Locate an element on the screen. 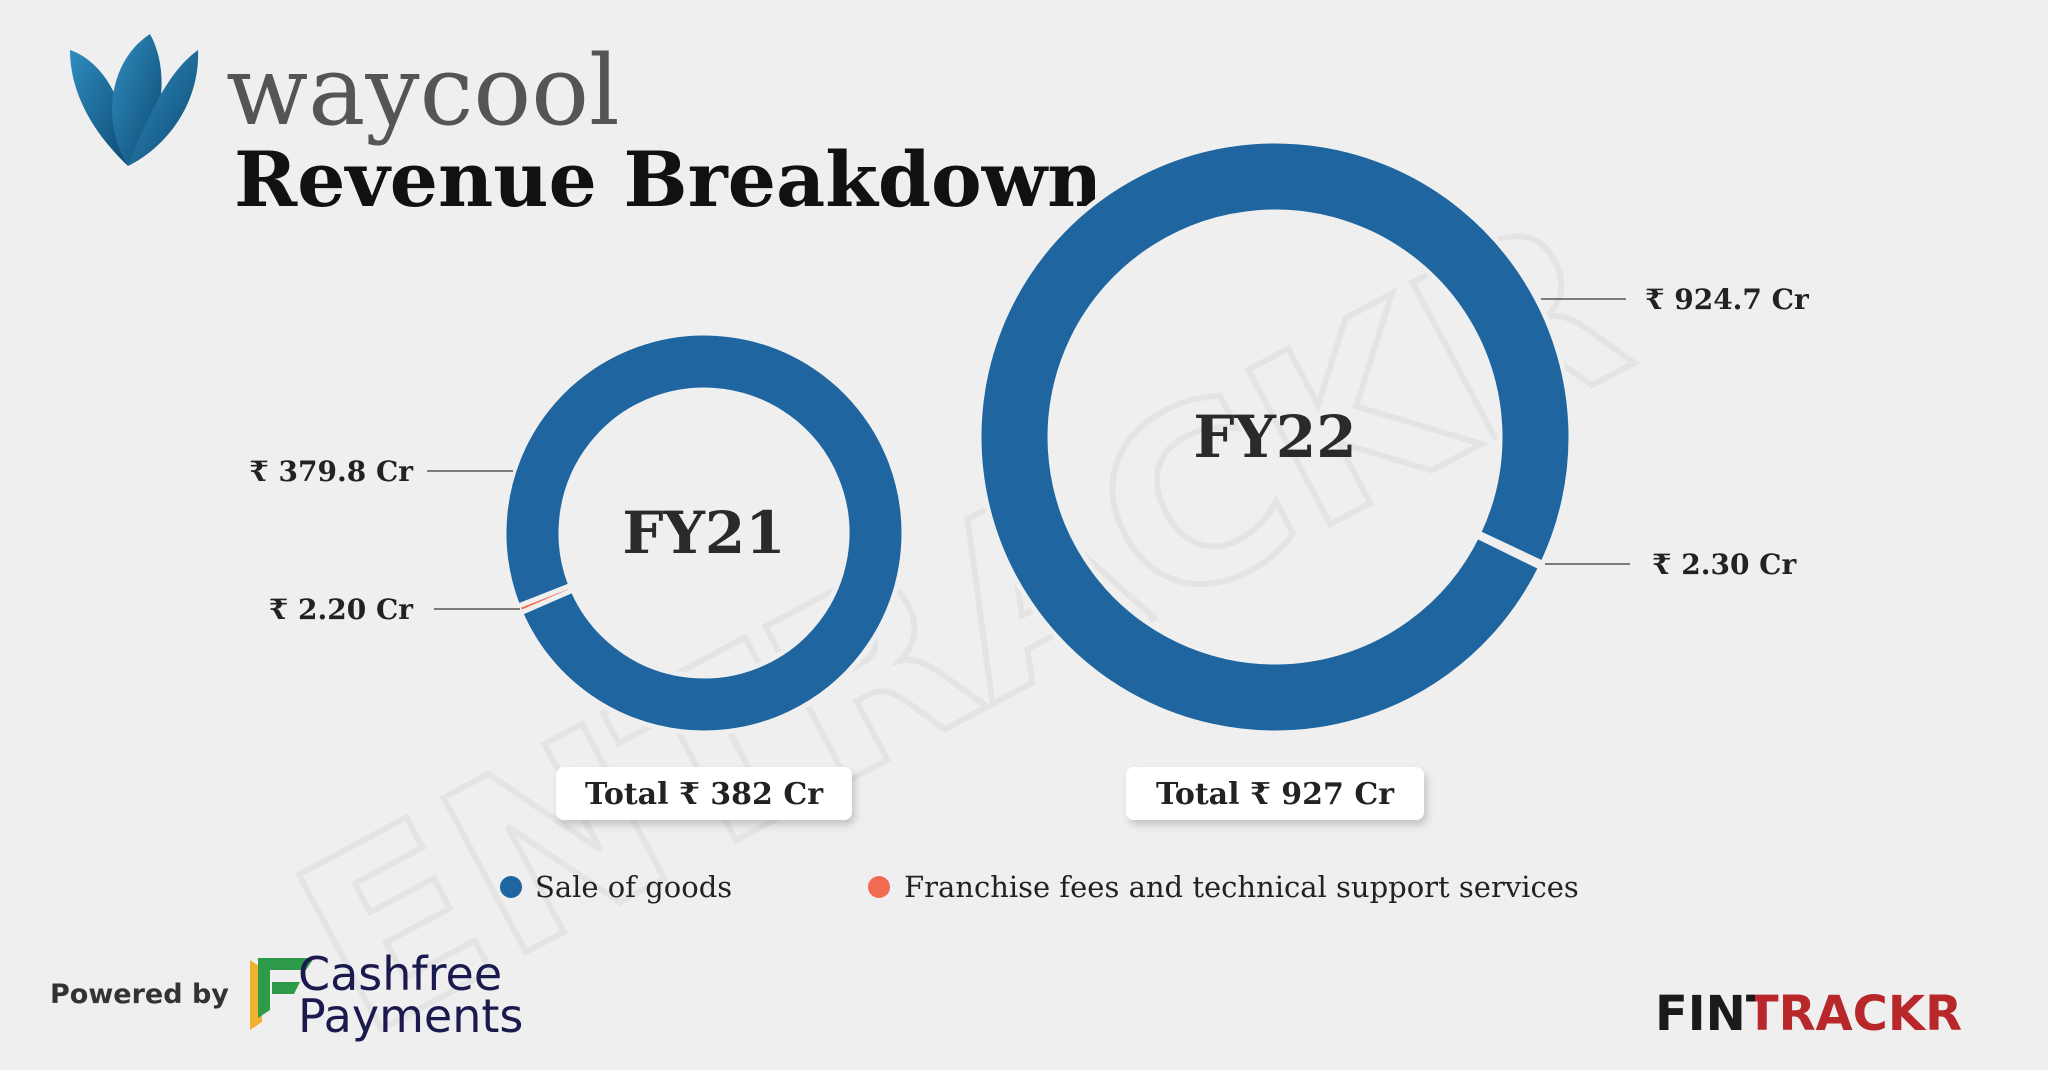 This screenshot has height=1070, width=2048. total-label: Total ₹ 382 Cr is located at coordinates (704, 794).